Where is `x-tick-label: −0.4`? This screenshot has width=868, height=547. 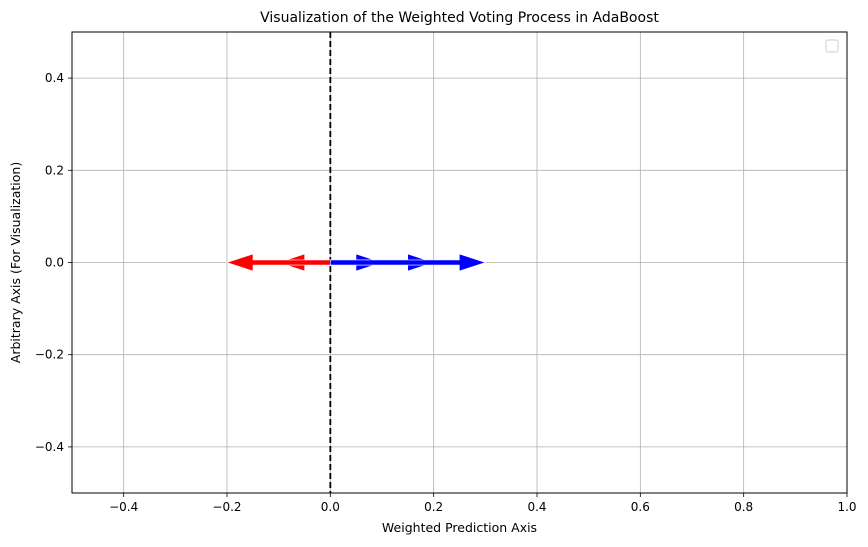 x-tick-label: −0.4 is located at coordinates (123, 507).